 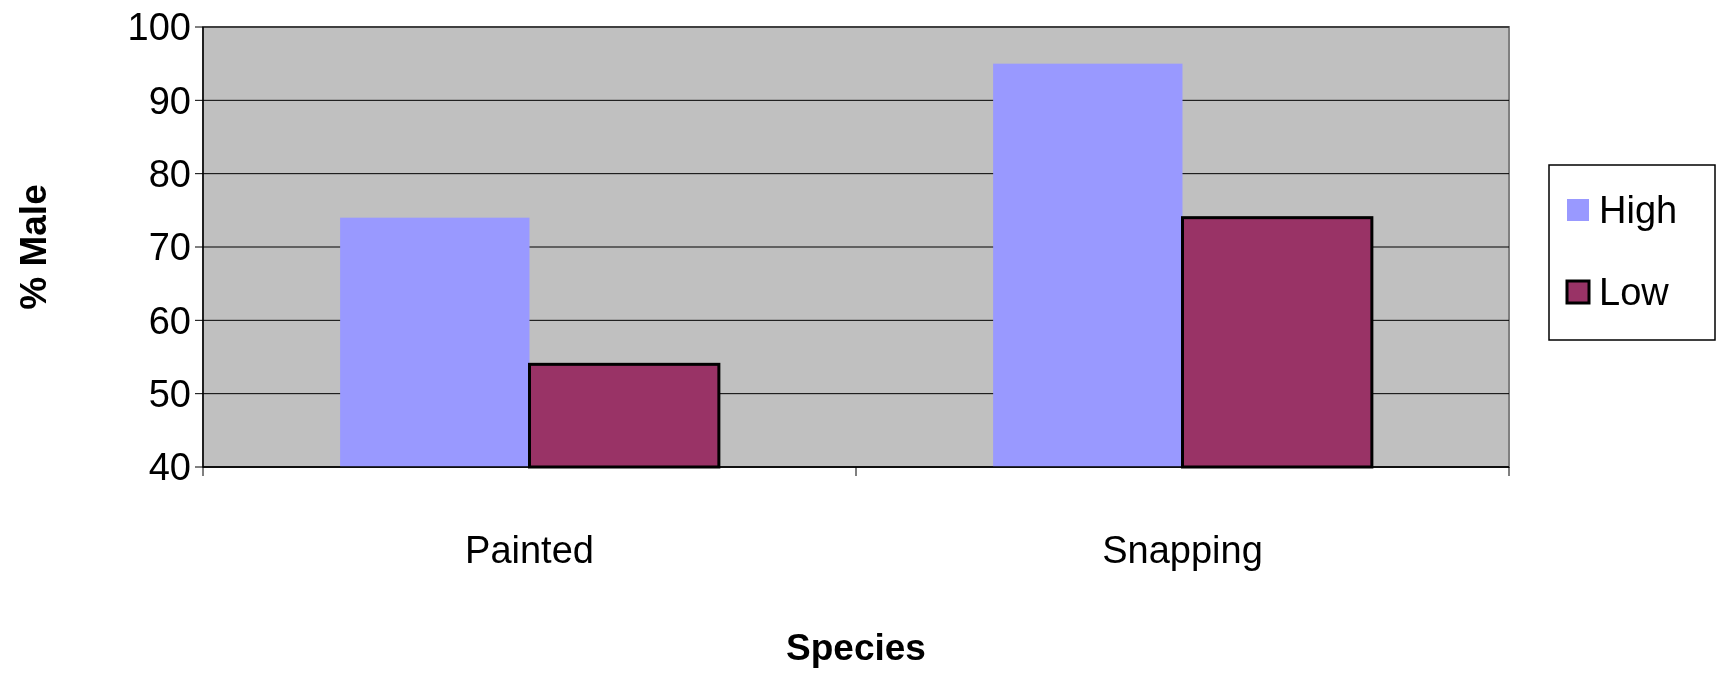 What do you see at coordinates (169, 467) in the screenshot?
I see `y-tick-label: 40` at bounding box center [169, 467].